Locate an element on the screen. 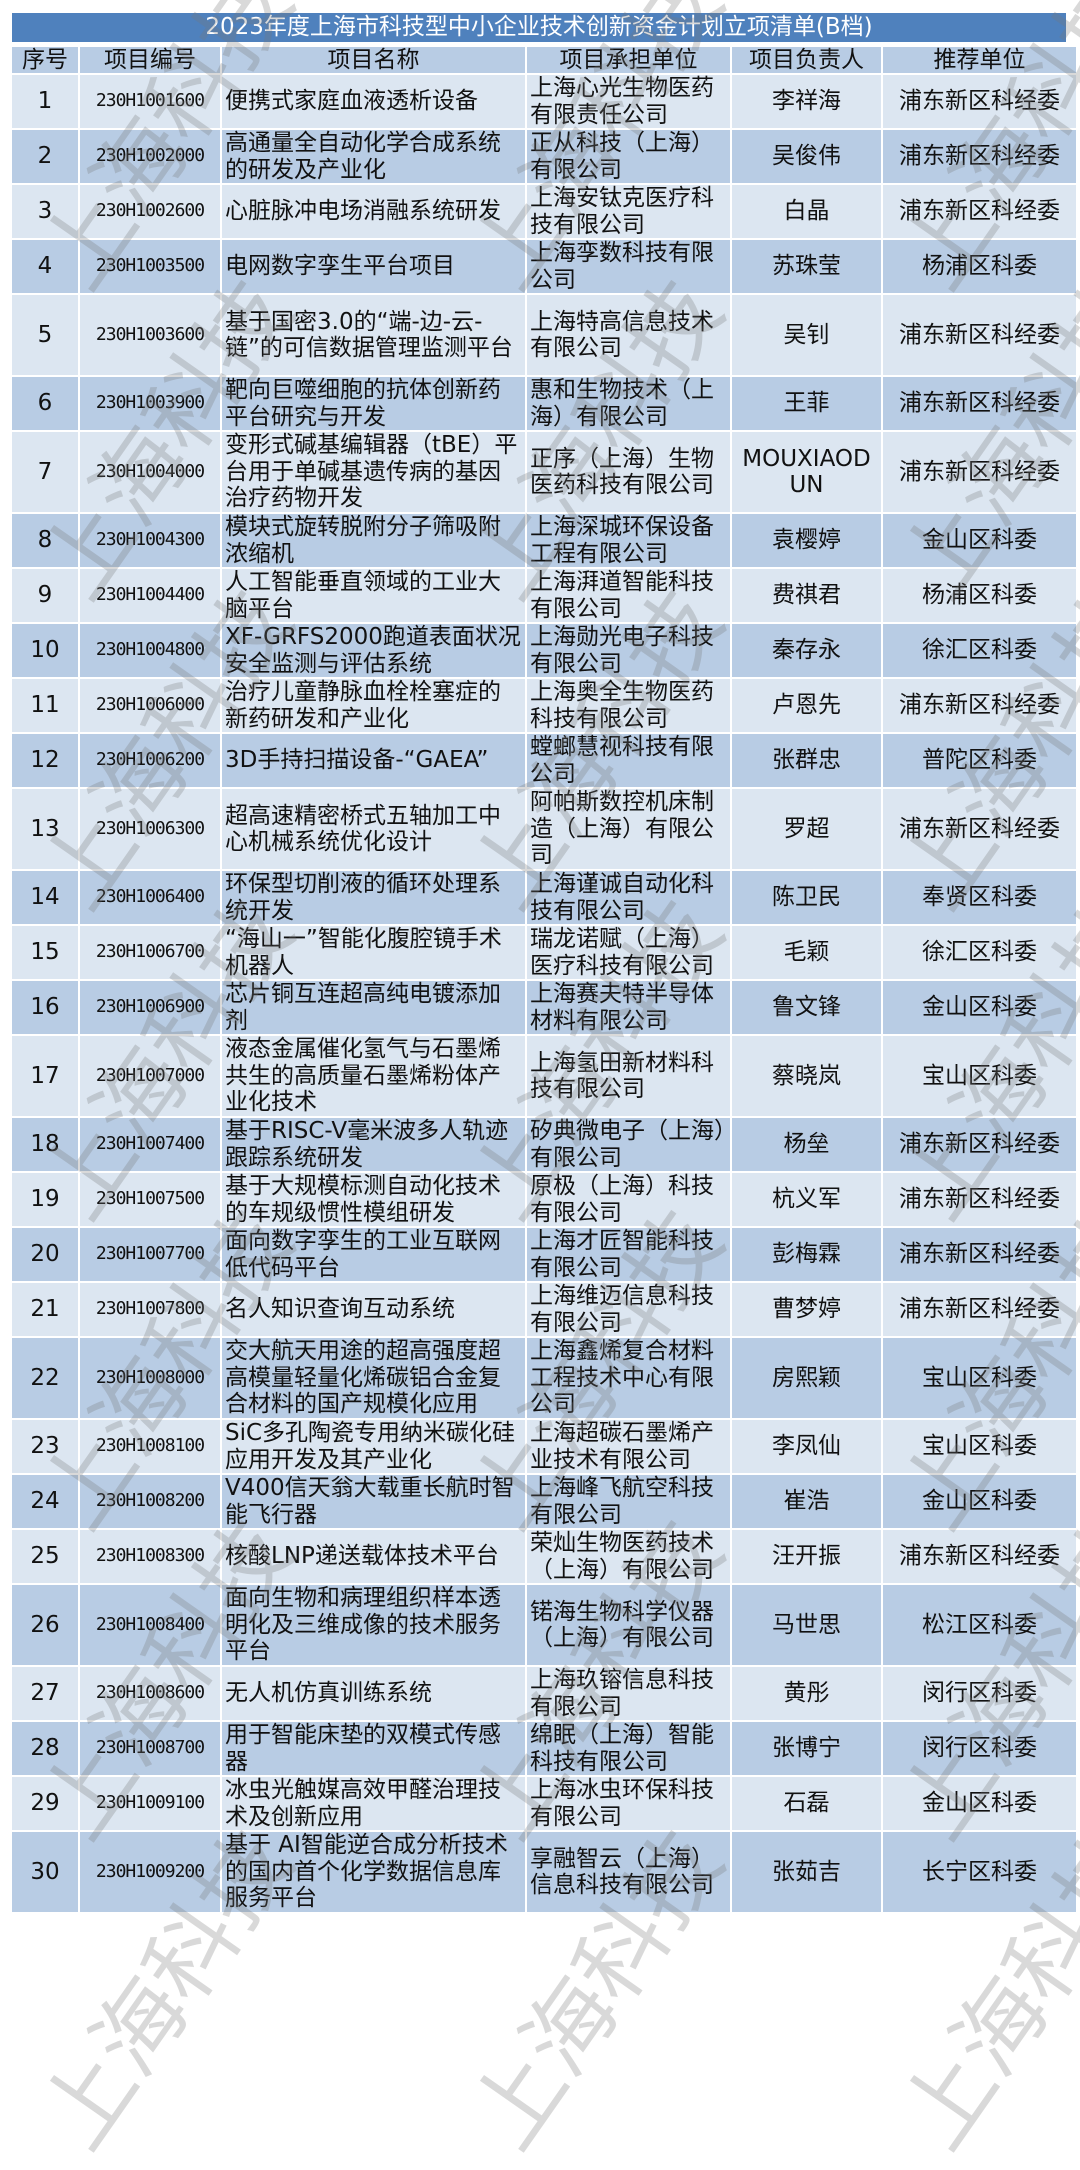 This screenshot has height=2170, width=1080. cell-project-name: 治疗儿童静脉血栓栓塞症的新药研发和产业化 is located at coordinates (373, 705).